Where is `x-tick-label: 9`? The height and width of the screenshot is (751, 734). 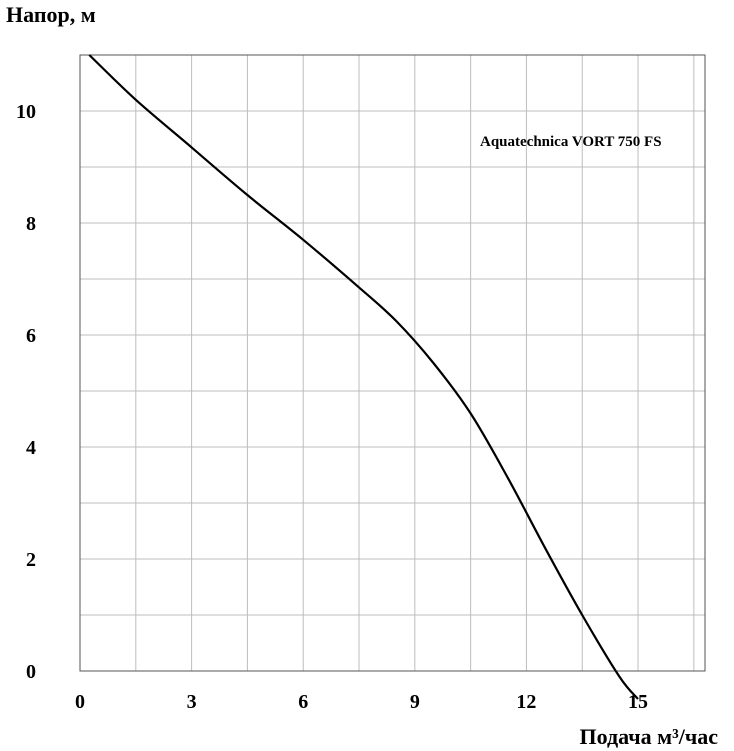
x-tick-label: 9 is located at coordinates (415, 702).